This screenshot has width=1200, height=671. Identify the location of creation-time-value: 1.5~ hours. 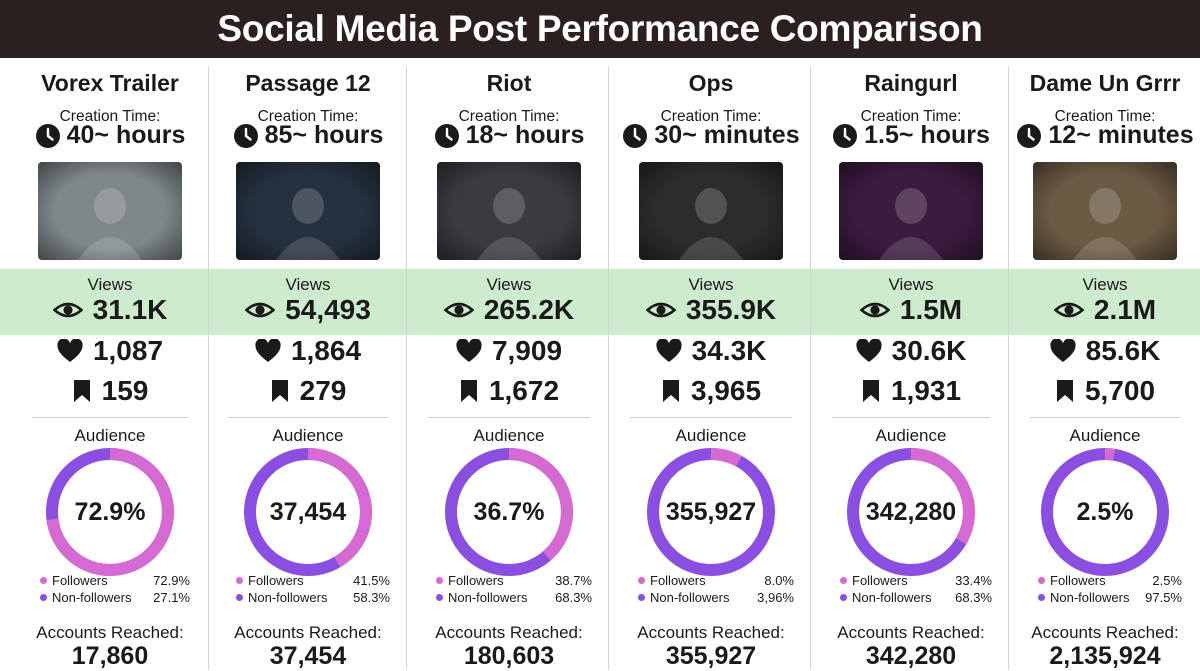
(927, 135).